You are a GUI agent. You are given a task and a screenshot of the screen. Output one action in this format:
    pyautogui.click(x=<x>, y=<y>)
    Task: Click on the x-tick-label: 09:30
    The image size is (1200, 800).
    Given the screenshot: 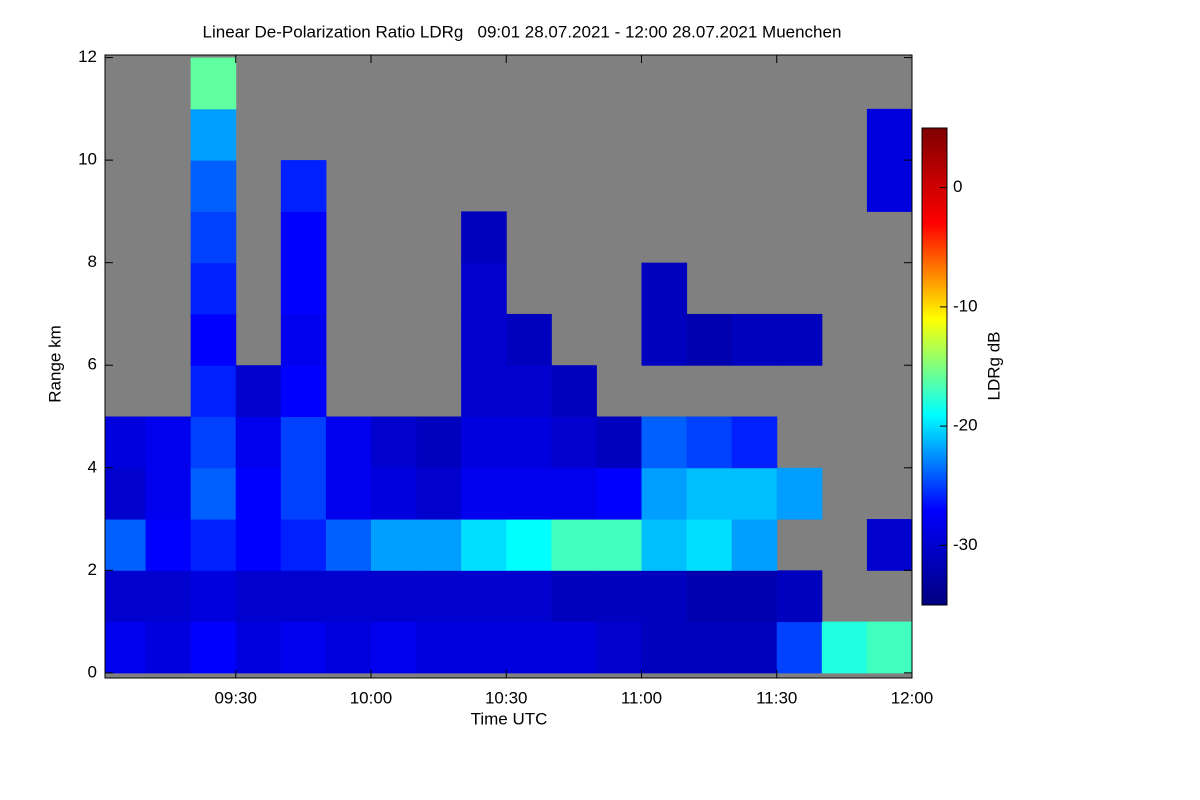 What is the action you would take?
    pyautogui.click(x=235, y=697)
    